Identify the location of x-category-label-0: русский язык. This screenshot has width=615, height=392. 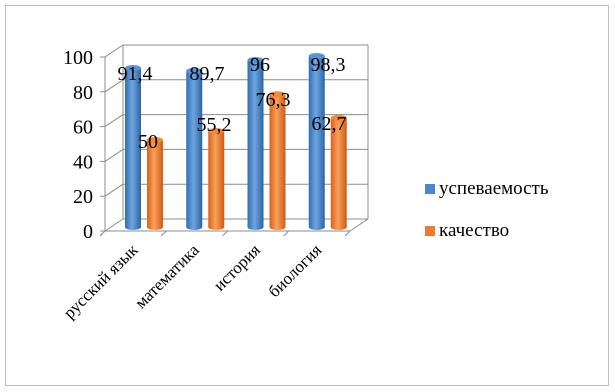
(101, 281).